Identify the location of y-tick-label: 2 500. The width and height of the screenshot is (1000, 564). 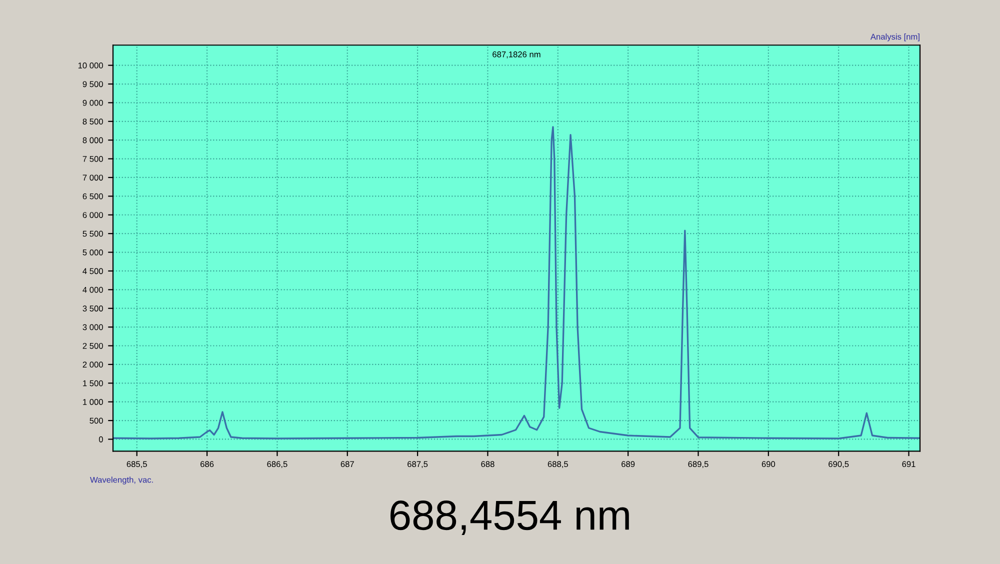
(92, 345).